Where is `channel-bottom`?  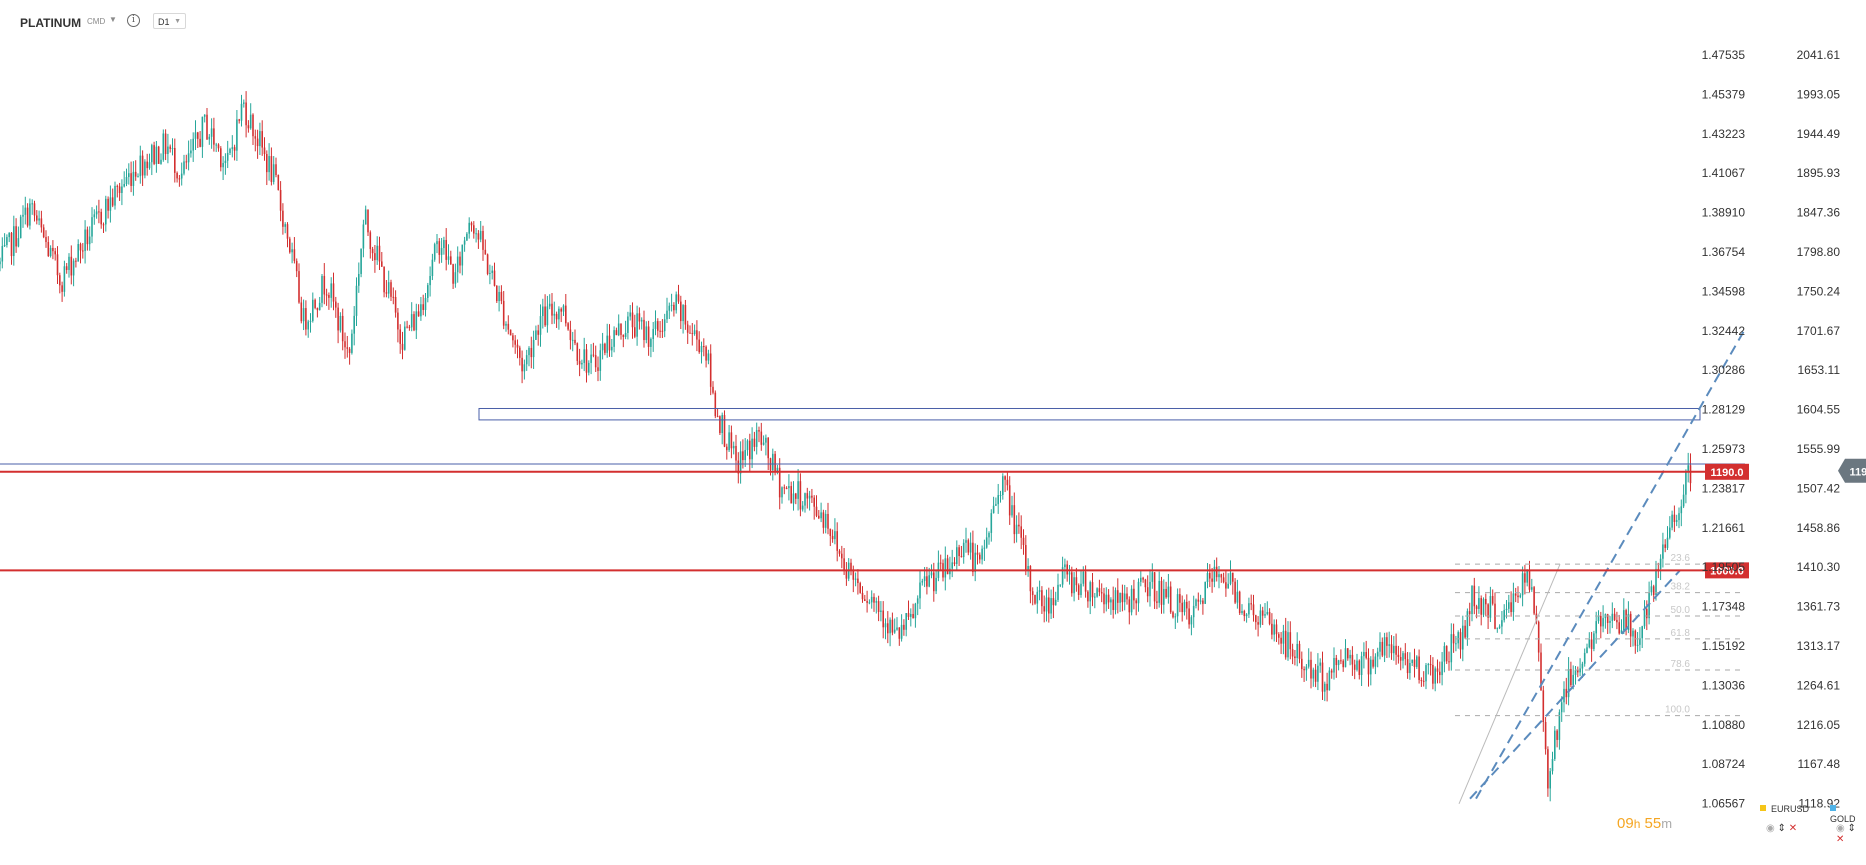
channel-bottom is located at coordinates (1575, 684).